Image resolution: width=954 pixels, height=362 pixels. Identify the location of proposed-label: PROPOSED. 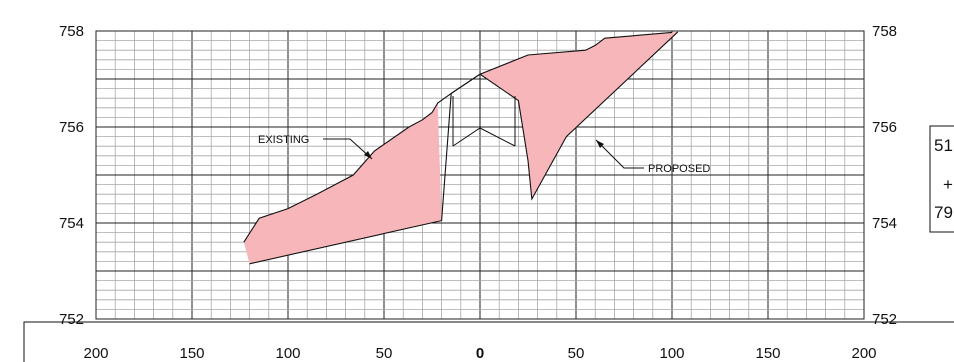
(679, 169).